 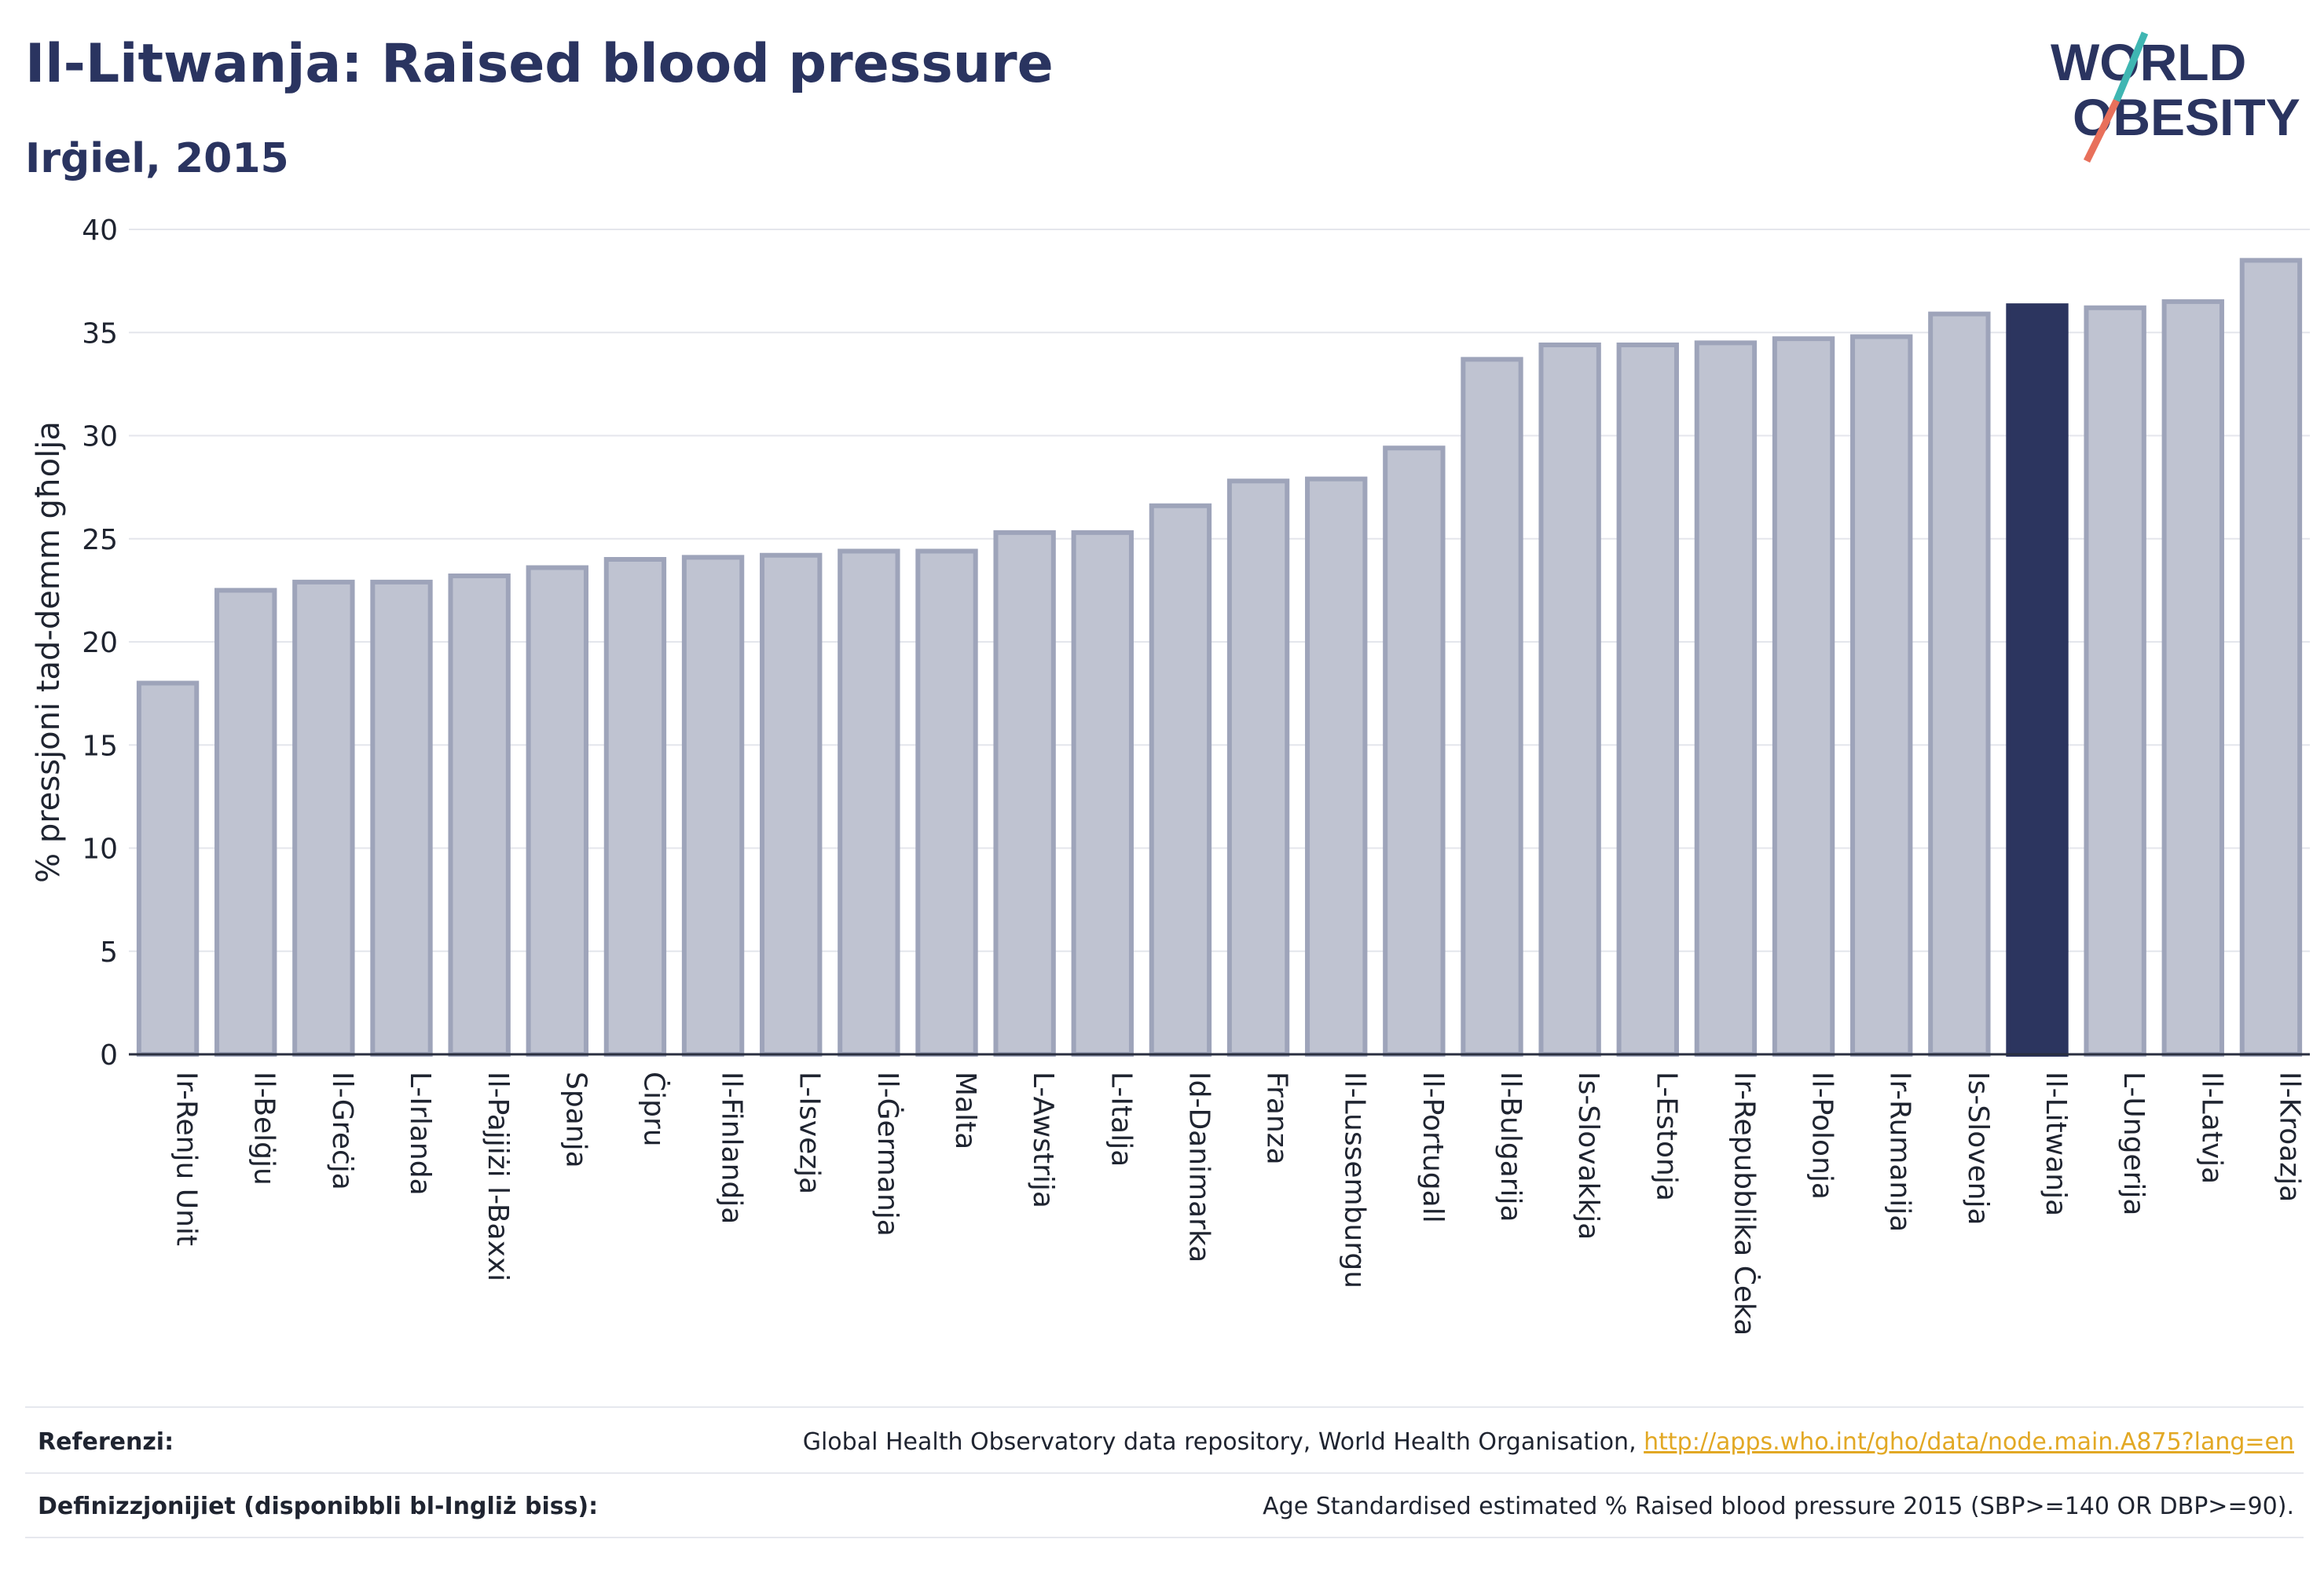 What do you see at coordinates (186, 1159) in the screenshot?
I see `x-tick-label: Ir-Renju Unit` at bounding box center [186, 1159].